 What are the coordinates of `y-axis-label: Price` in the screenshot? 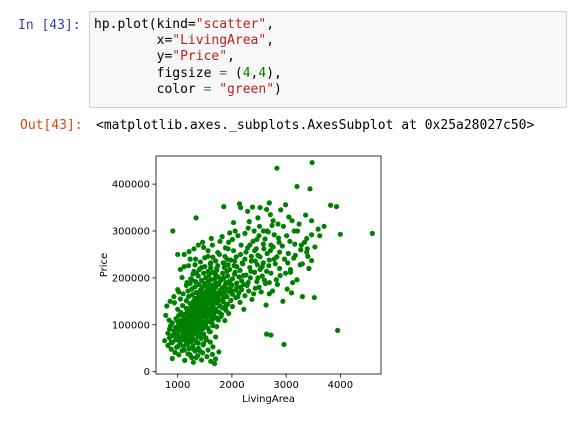 It's located at (104, 265).